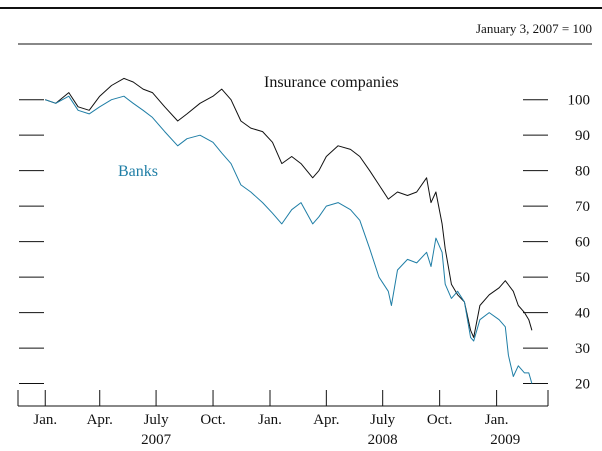 This screenshot has width=602, height=451. Describe the element at coordinates (331, 82) in the screenshot. I see `series-label-insurance: Insurance companies` at that location.